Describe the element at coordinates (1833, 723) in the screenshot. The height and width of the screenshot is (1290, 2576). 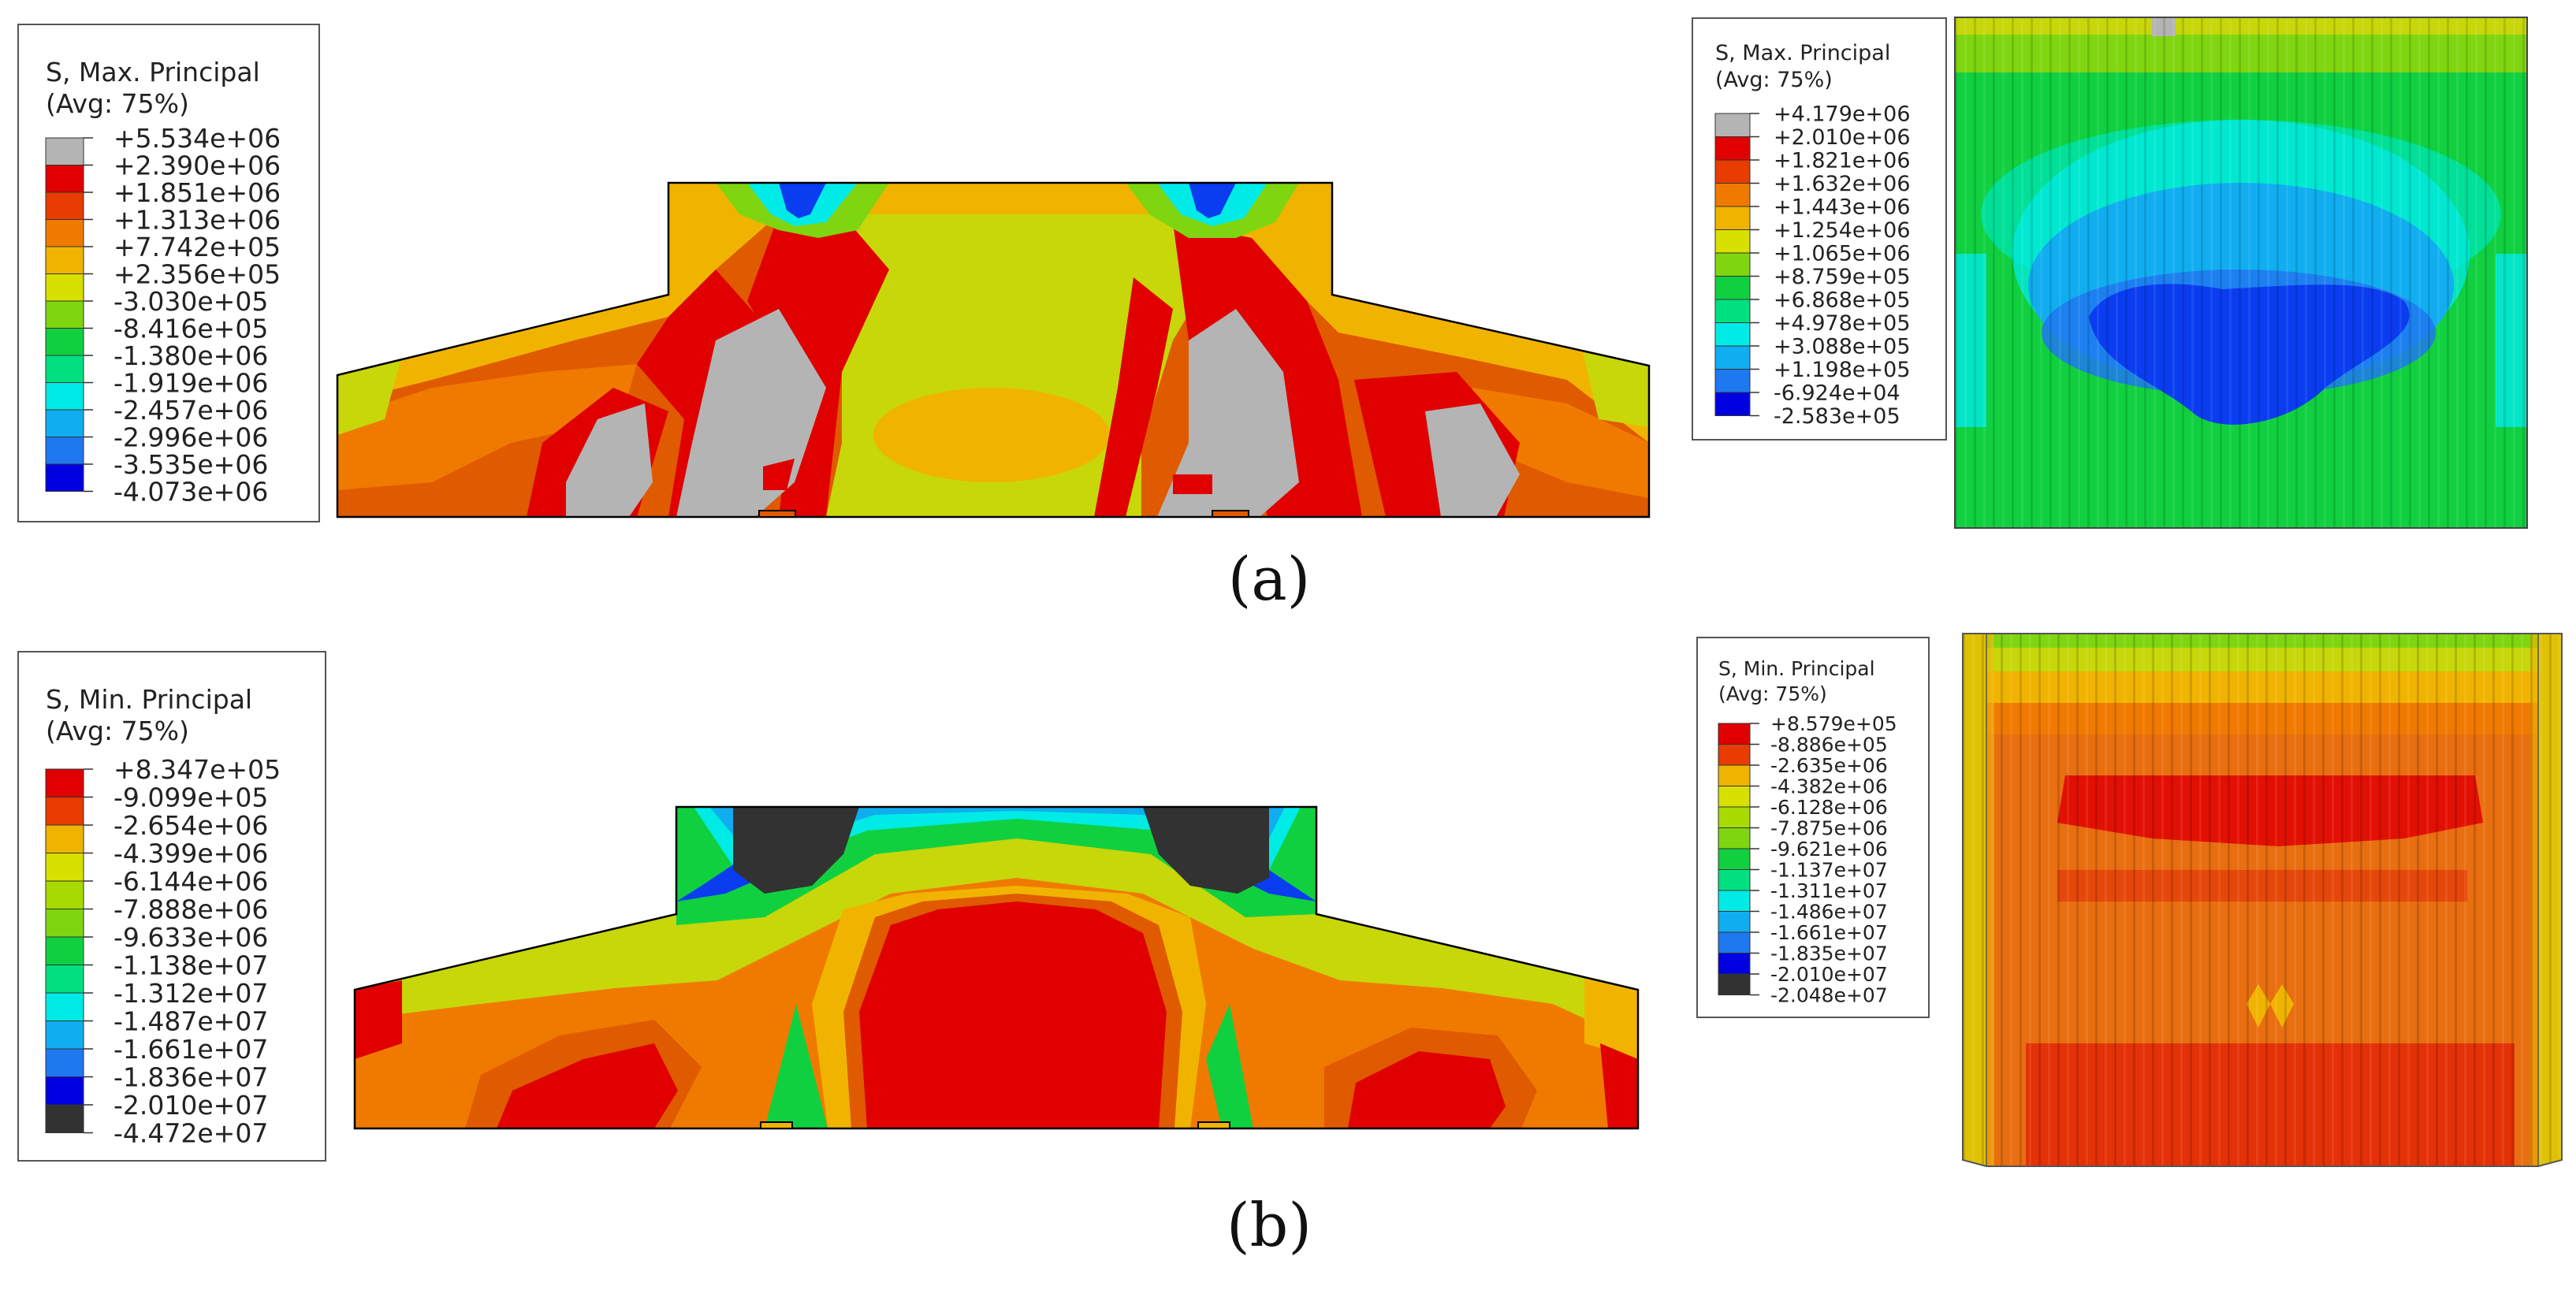
I see `legend-value-label: +8.579e+05` at that location.